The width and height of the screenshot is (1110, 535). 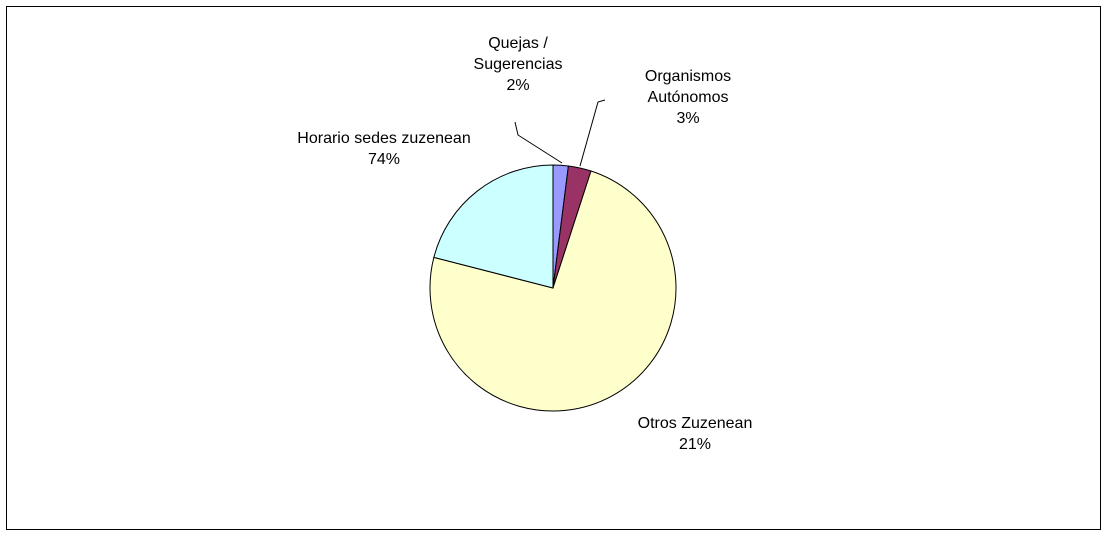 I want to click on data-label: Quejas / Sugerencias 2%, so click(x=518, y=64).